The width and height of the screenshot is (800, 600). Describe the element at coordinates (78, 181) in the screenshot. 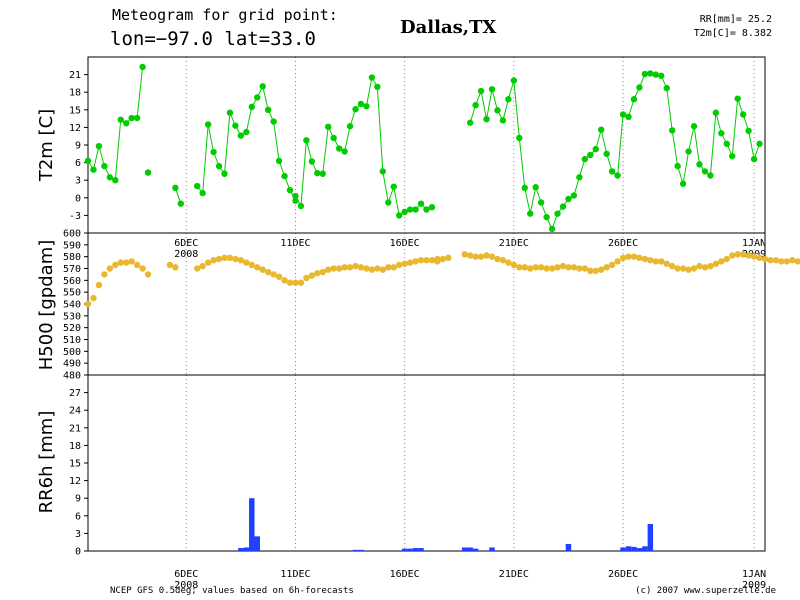

I see `y-tick-label: 3` at that location.